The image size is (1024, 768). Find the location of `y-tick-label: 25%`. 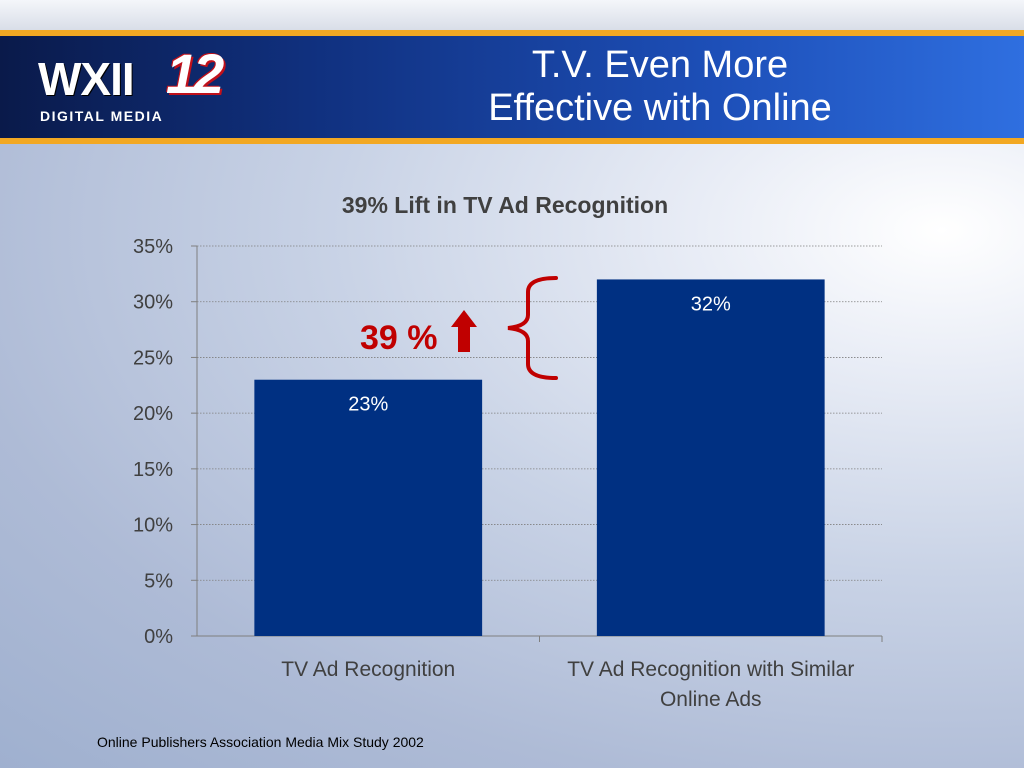

y-tick-label: 25% is located at coordinates (153, 358).